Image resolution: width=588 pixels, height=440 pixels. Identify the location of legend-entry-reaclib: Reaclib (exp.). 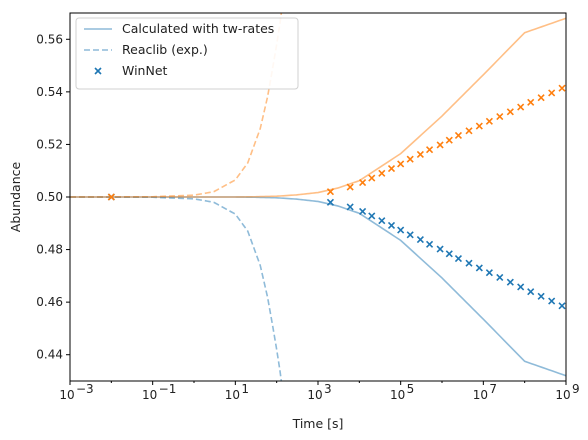
(165, 49).